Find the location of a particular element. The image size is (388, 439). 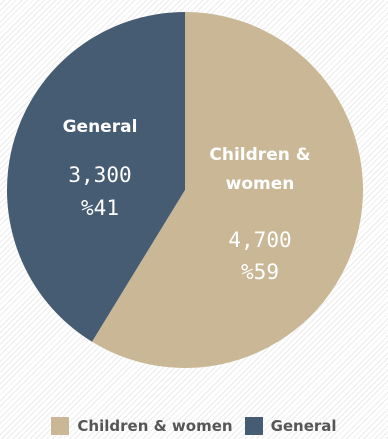

legend-label-general: General is located at coordinates (303, 426).